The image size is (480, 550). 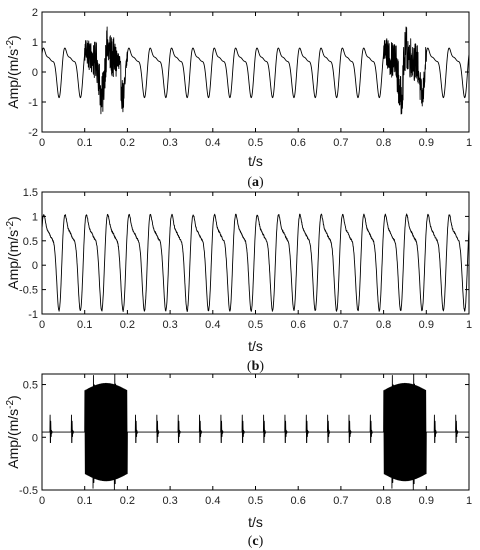 What do you see at coordinates (13, 71) in the screenshot?
I see `y-axis-label-a: Amp/(m/s-2)` at bounding box center [13, 71].